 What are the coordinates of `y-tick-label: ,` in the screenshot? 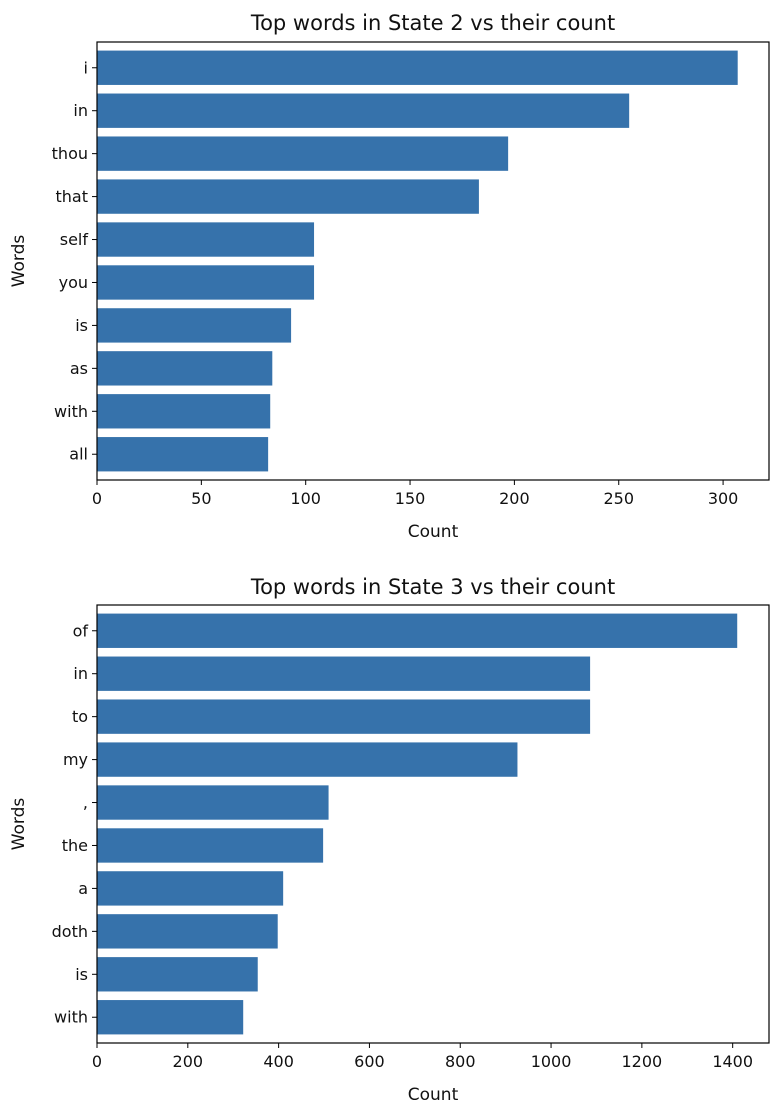 It's located at (85, 802).